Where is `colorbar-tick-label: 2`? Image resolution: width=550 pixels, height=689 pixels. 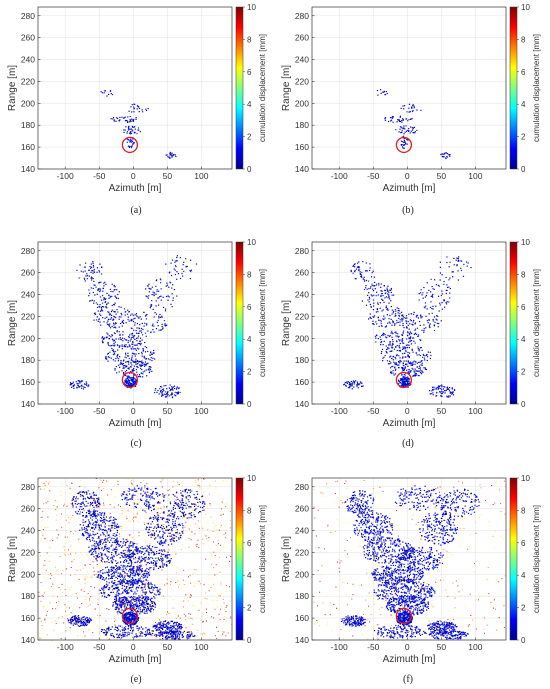 colorbar-tick-label: 2 is located at coordinates (523, 372).